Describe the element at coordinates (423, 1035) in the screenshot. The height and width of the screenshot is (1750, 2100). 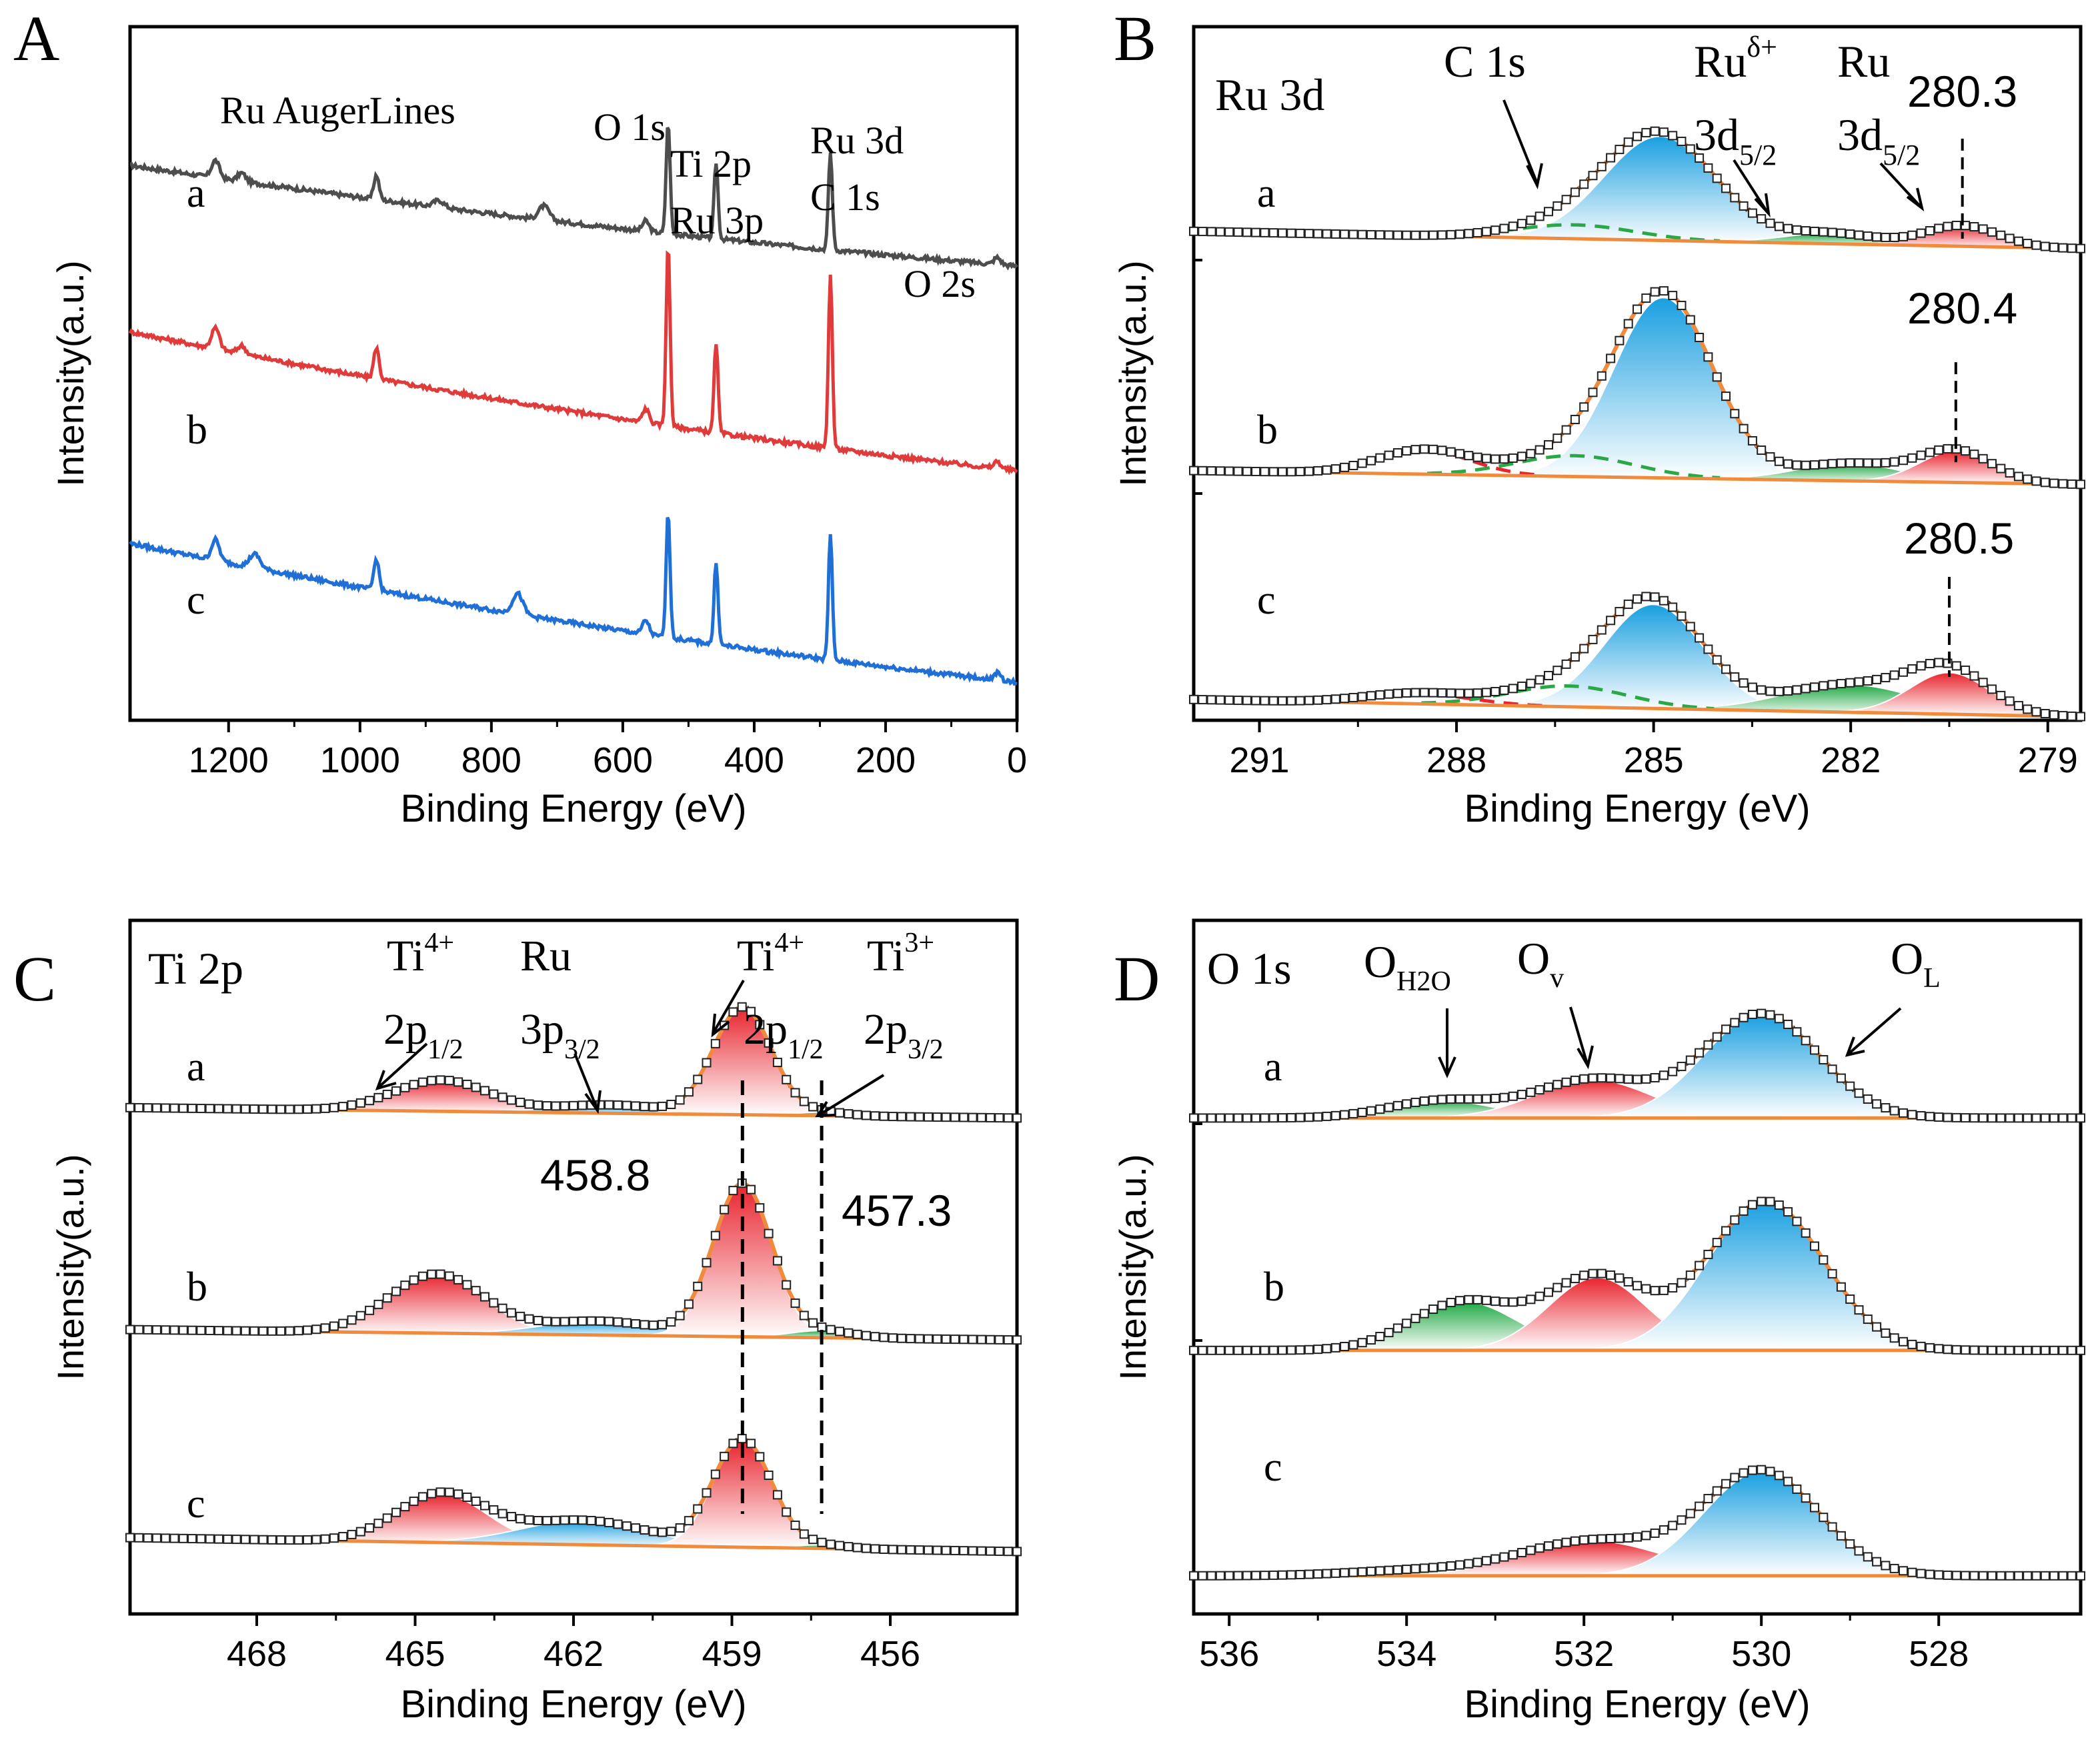
I see `annotation-2p12-a: 2p1/2` at that location.